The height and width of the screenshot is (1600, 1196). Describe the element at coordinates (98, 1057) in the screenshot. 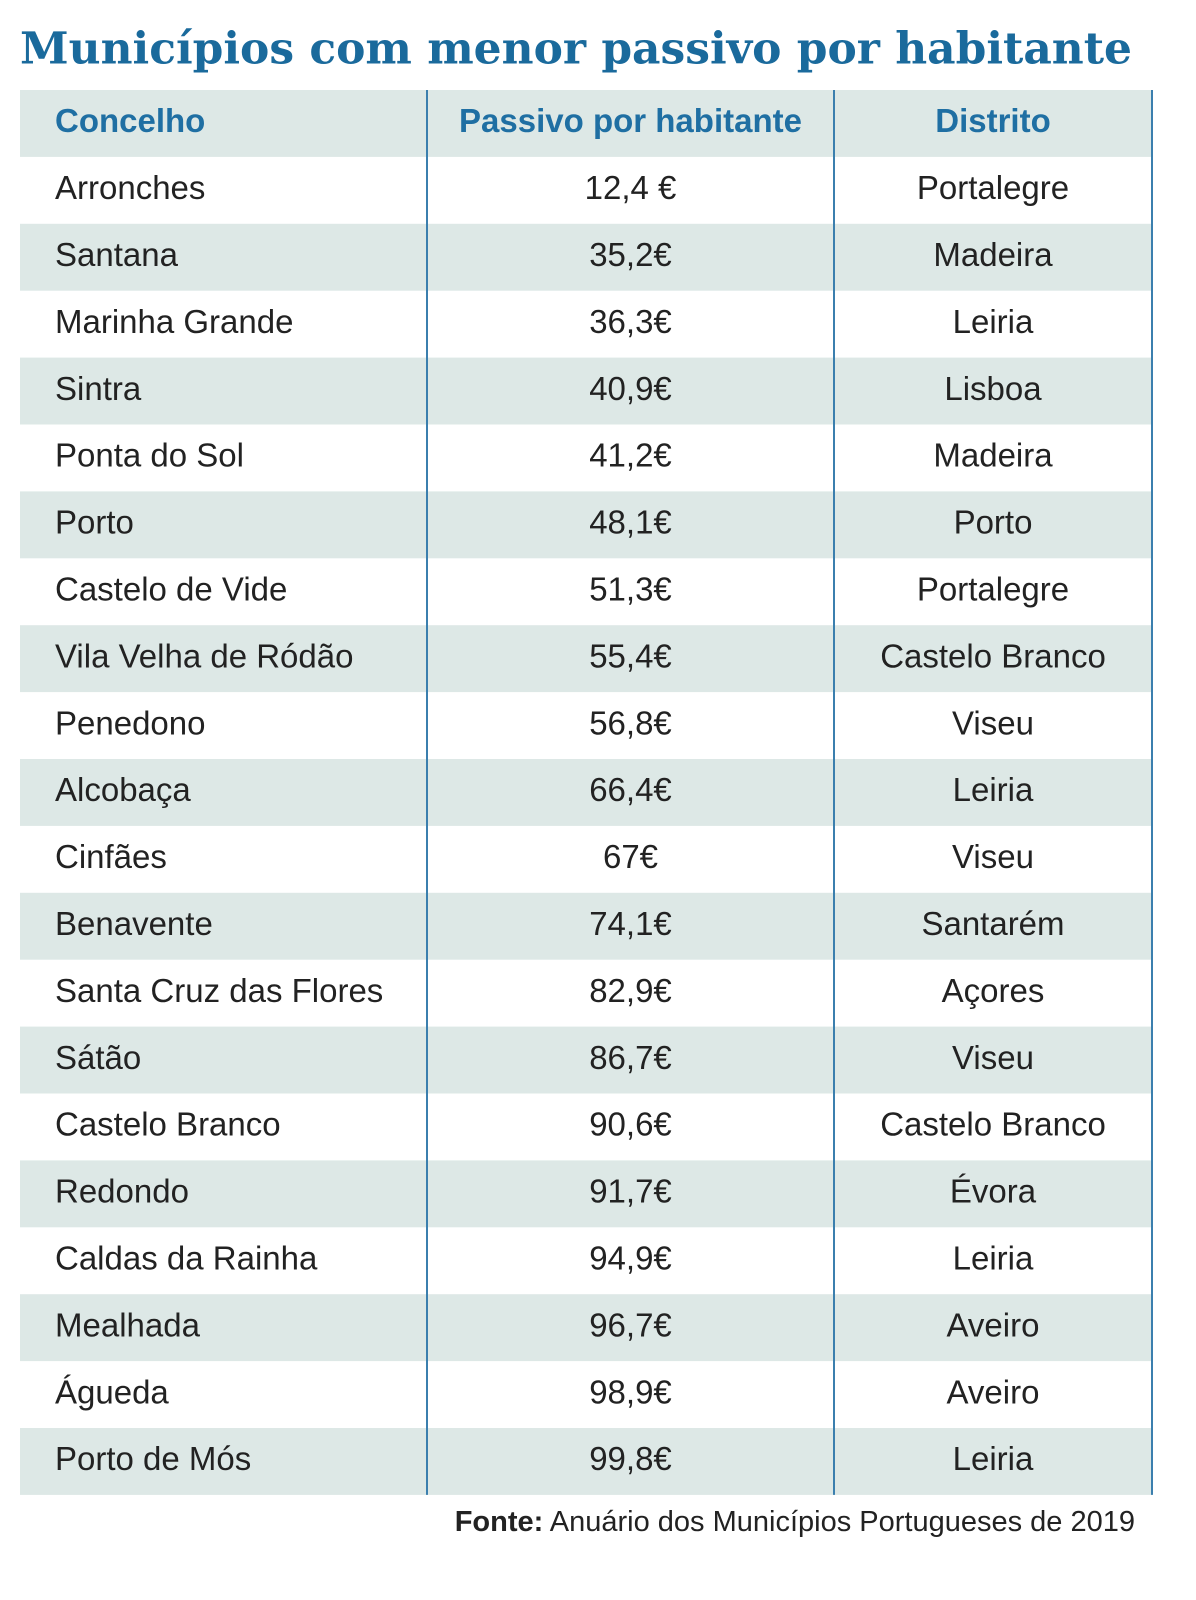

I see `cell: Sátão` at that location.